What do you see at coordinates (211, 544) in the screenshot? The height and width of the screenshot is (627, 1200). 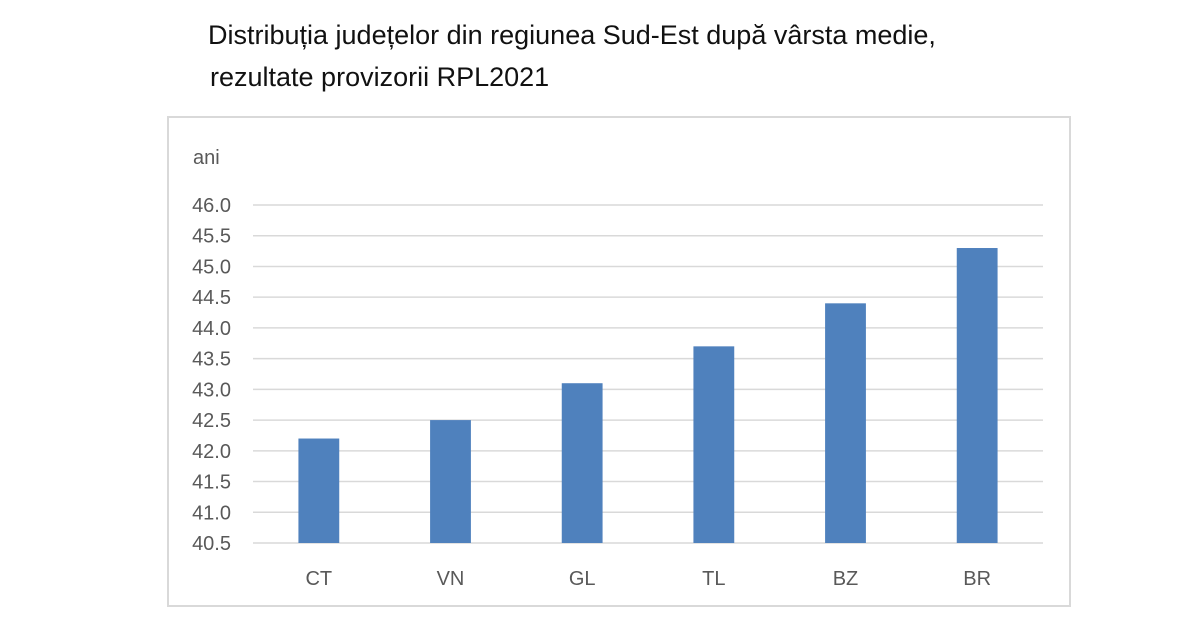 I see `y-tick-label: 40.5` at bounding box center [211, 544].